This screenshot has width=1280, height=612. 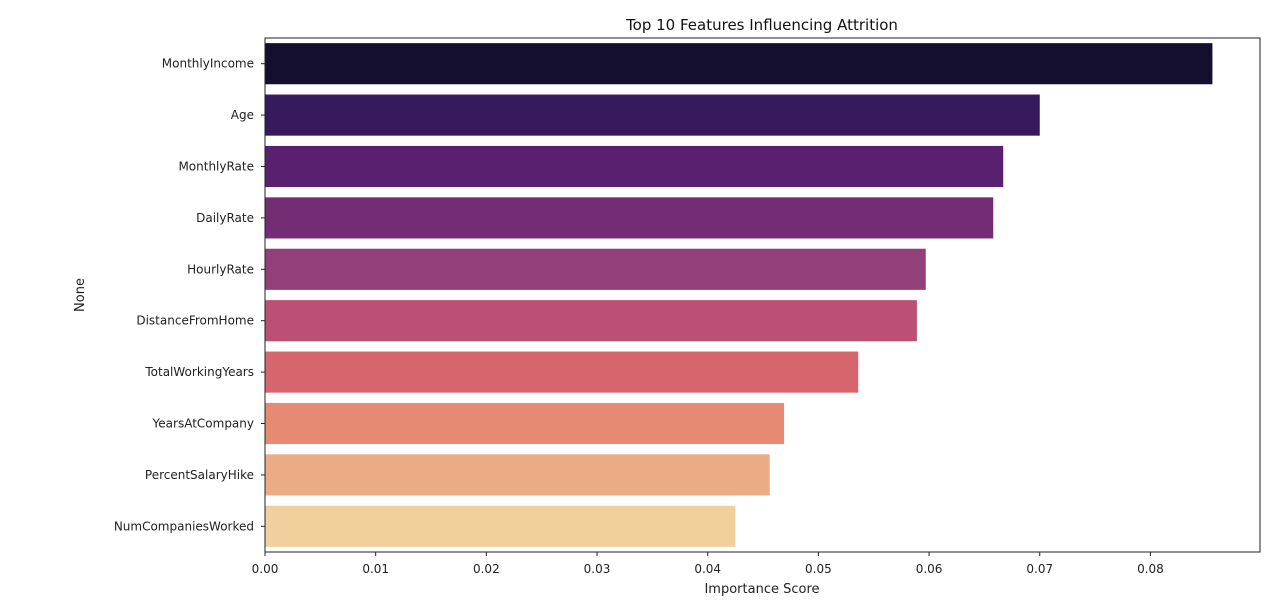 What do you see at coordinates (1039, 569) in the screenshot?
I see `x-tick-label: 0.07` at bounding box center [1039, 569].